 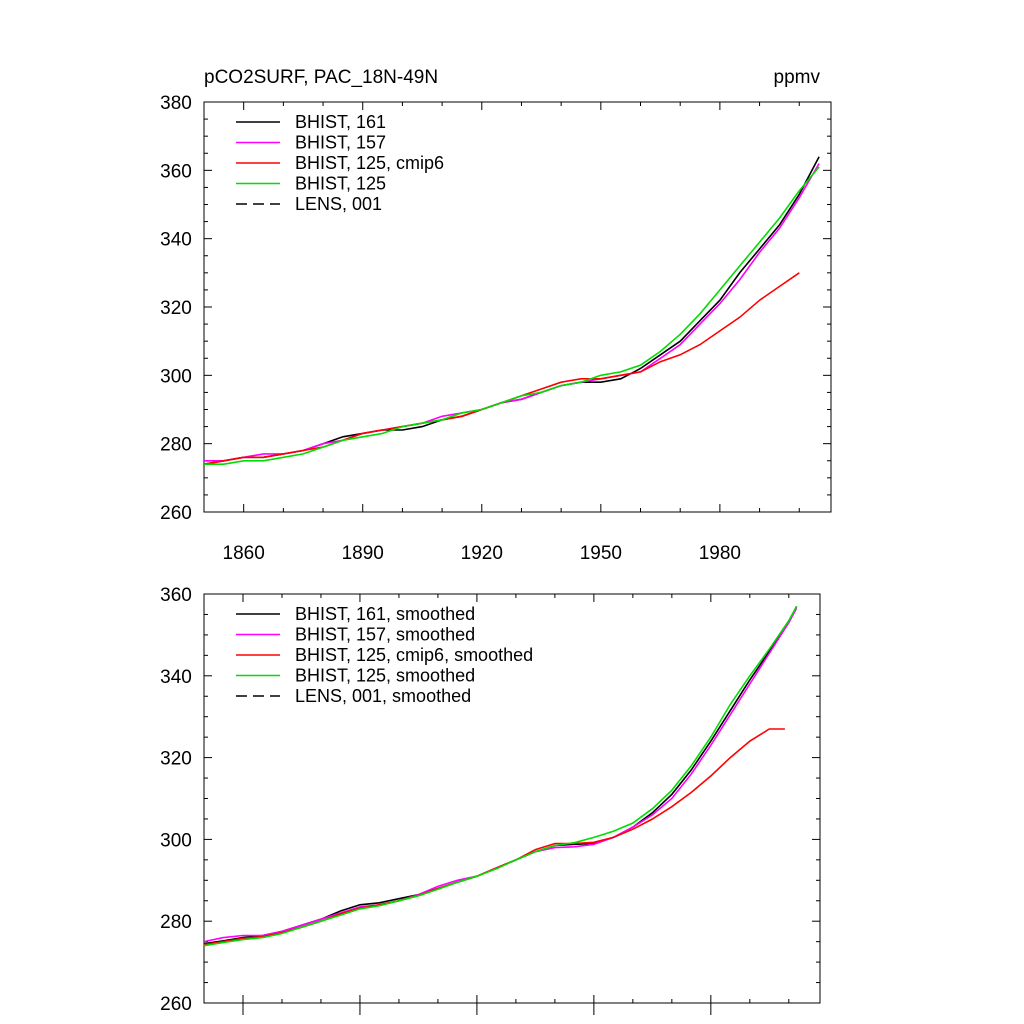 I want to click on x-tick-label: 1950, so click(x=601, y=553).